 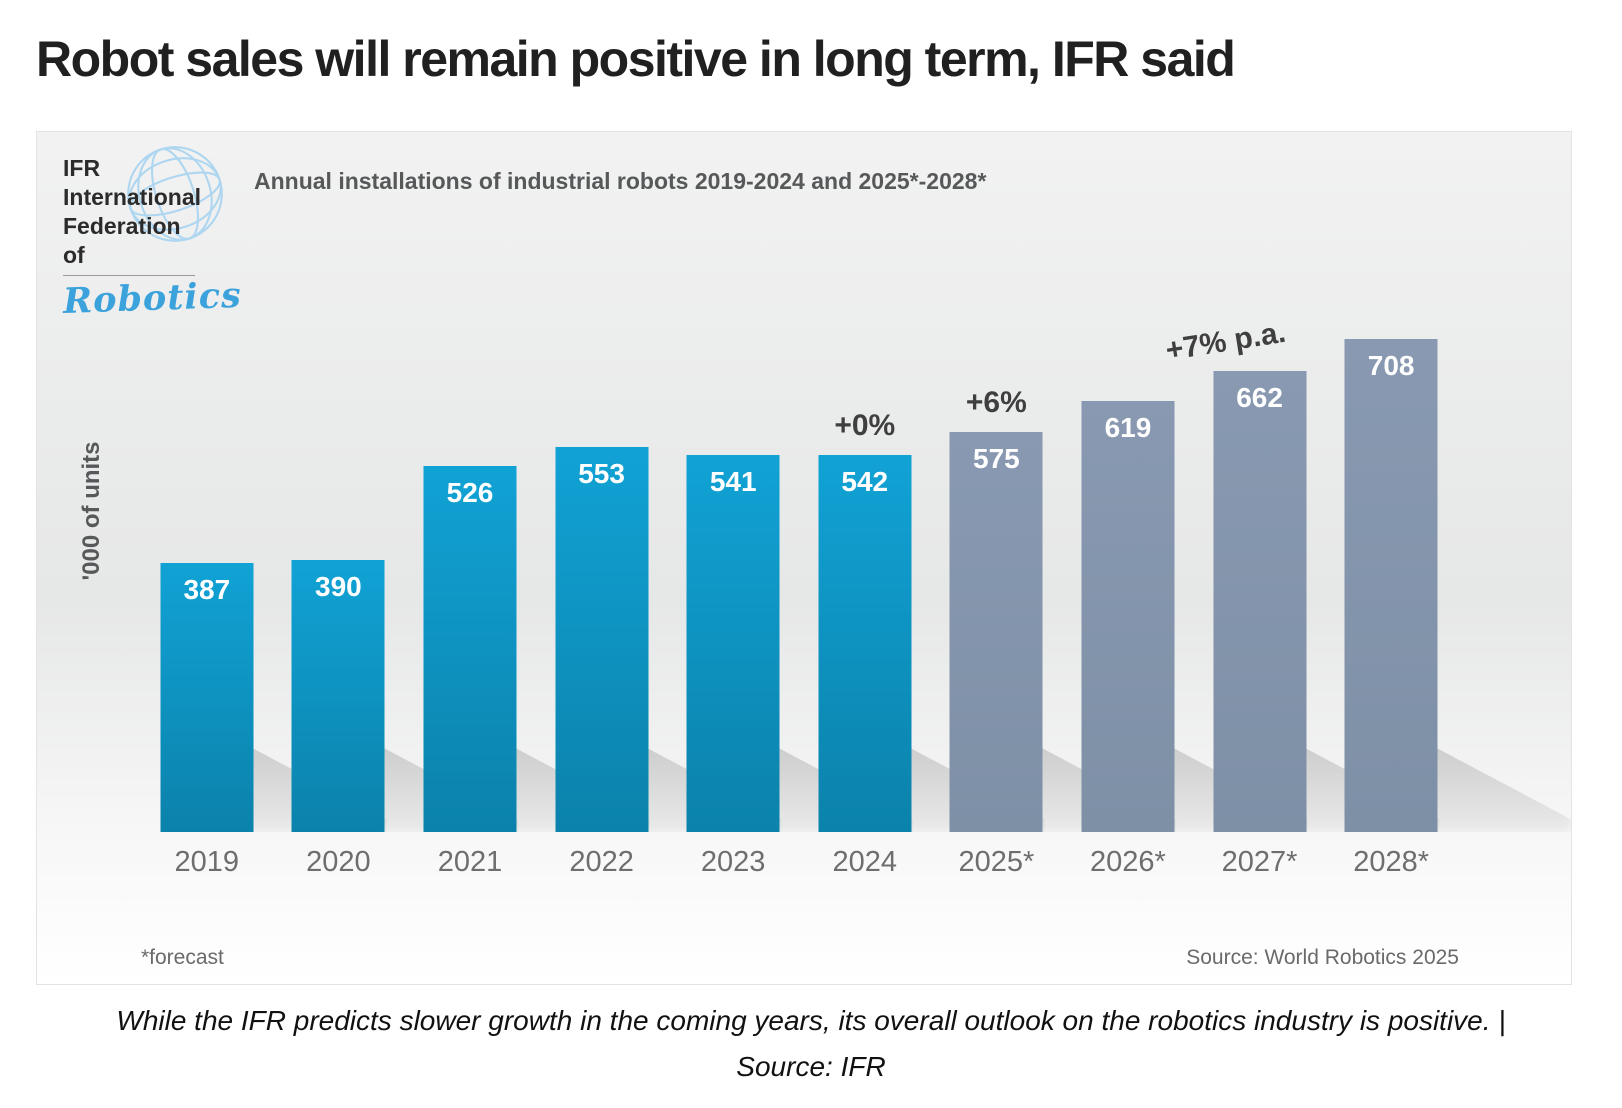 I want to click on x-axis-label: 2022, so click(x=601, y=862).